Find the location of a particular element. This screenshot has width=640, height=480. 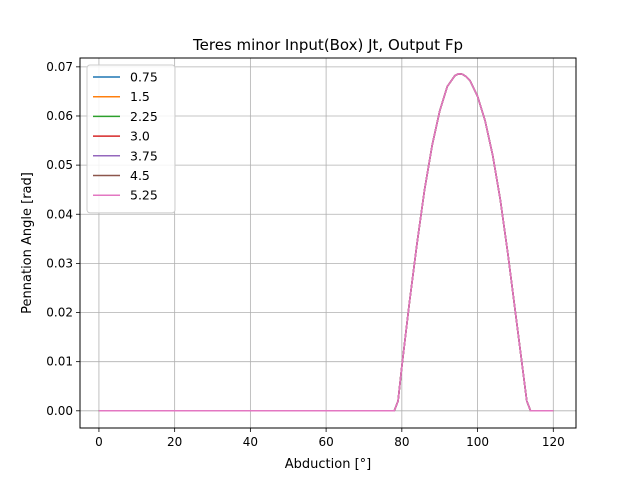

legend-label: 2.25 is located at coordinates (144, 116).